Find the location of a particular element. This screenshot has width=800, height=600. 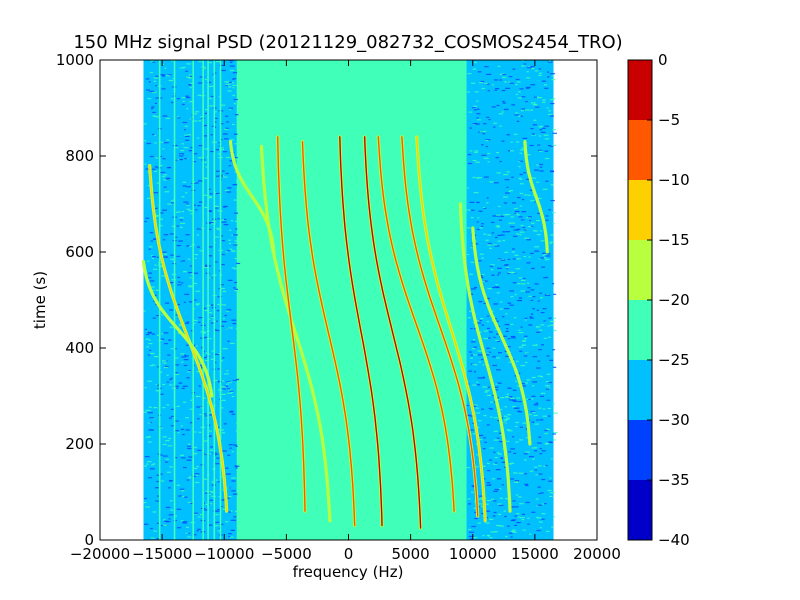

x-tick-label-7: 15000 is located at coordinates (535, 554).